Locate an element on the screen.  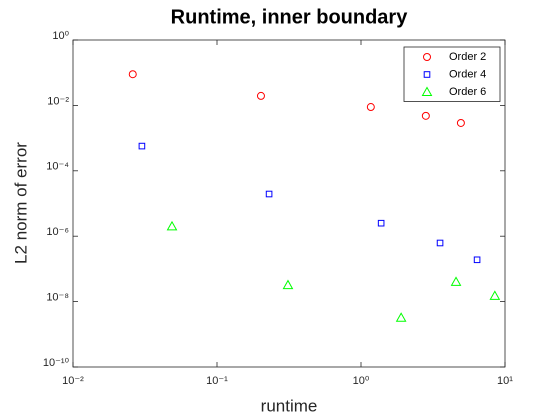
x-axis-label: runtime is located at coordinates (289, 405).